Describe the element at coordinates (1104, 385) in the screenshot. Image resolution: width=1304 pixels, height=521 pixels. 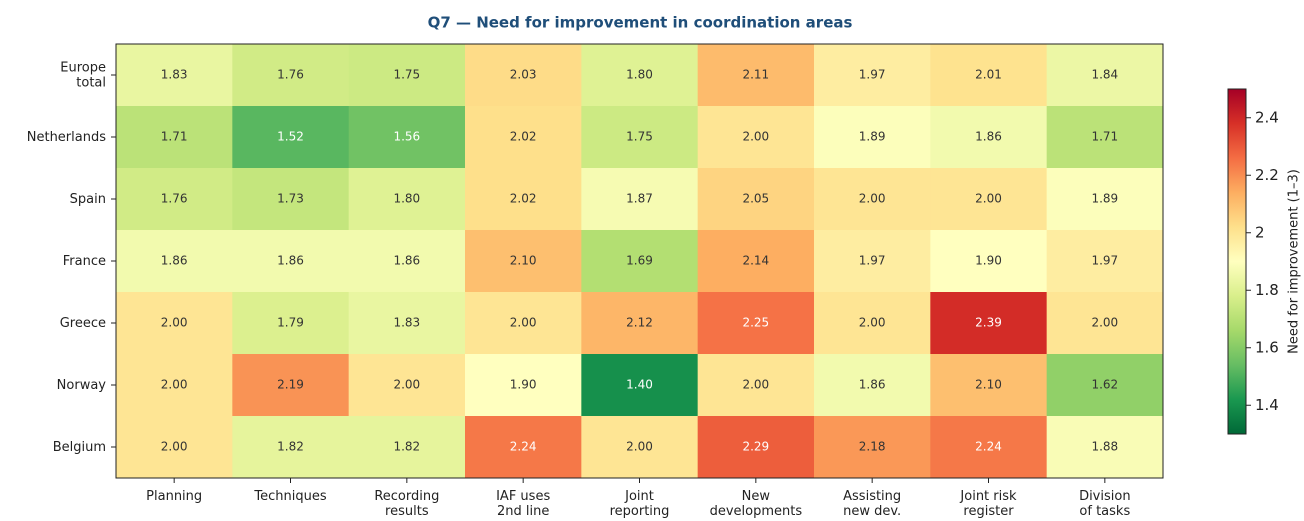
I see `cell-label: 1.62` at that location.